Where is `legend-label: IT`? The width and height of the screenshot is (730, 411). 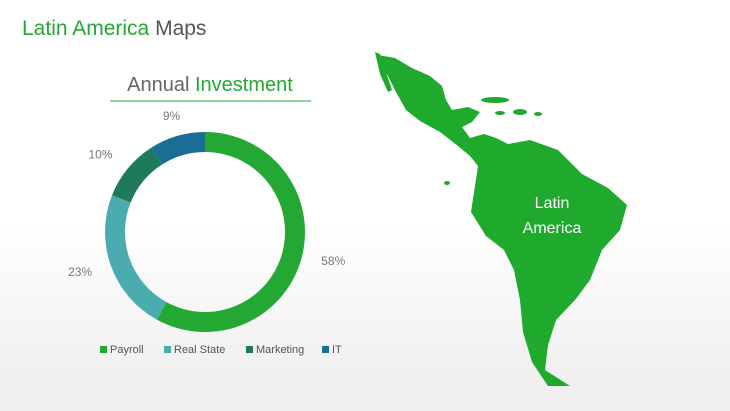 legend-label: IT is located at coordinates (337, 350).